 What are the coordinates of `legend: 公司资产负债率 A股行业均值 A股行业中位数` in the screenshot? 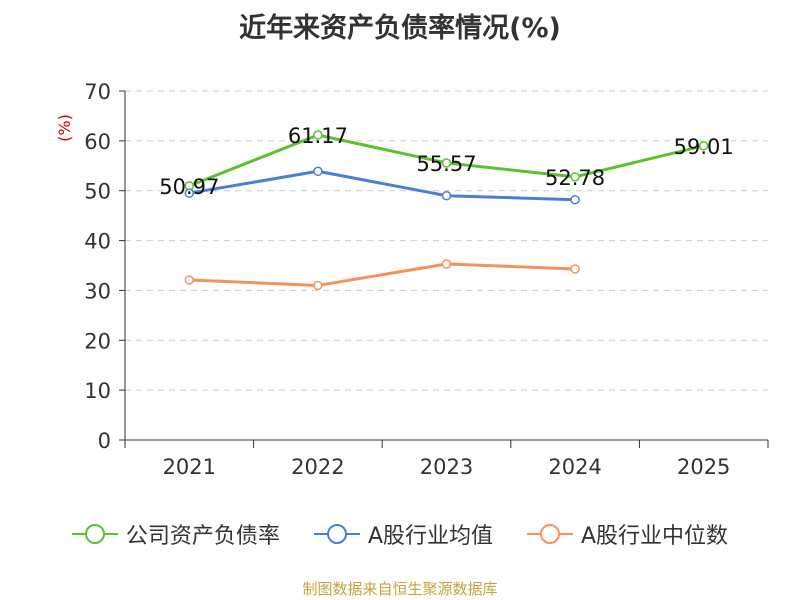 It's located at (400, 534).